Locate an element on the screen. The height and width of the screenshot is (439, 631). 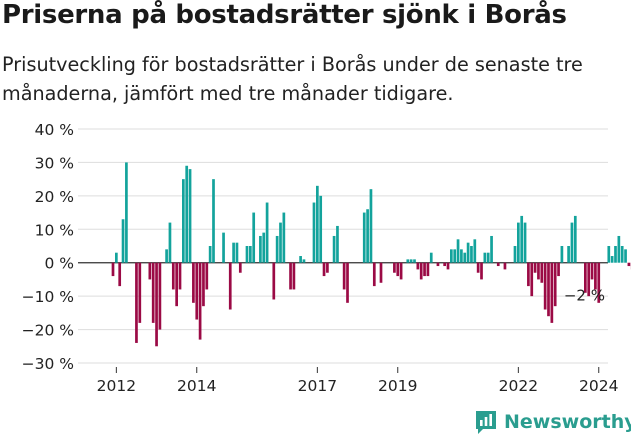
newsworthy-logo: Newsworthy is located at coordinates (552, 422).